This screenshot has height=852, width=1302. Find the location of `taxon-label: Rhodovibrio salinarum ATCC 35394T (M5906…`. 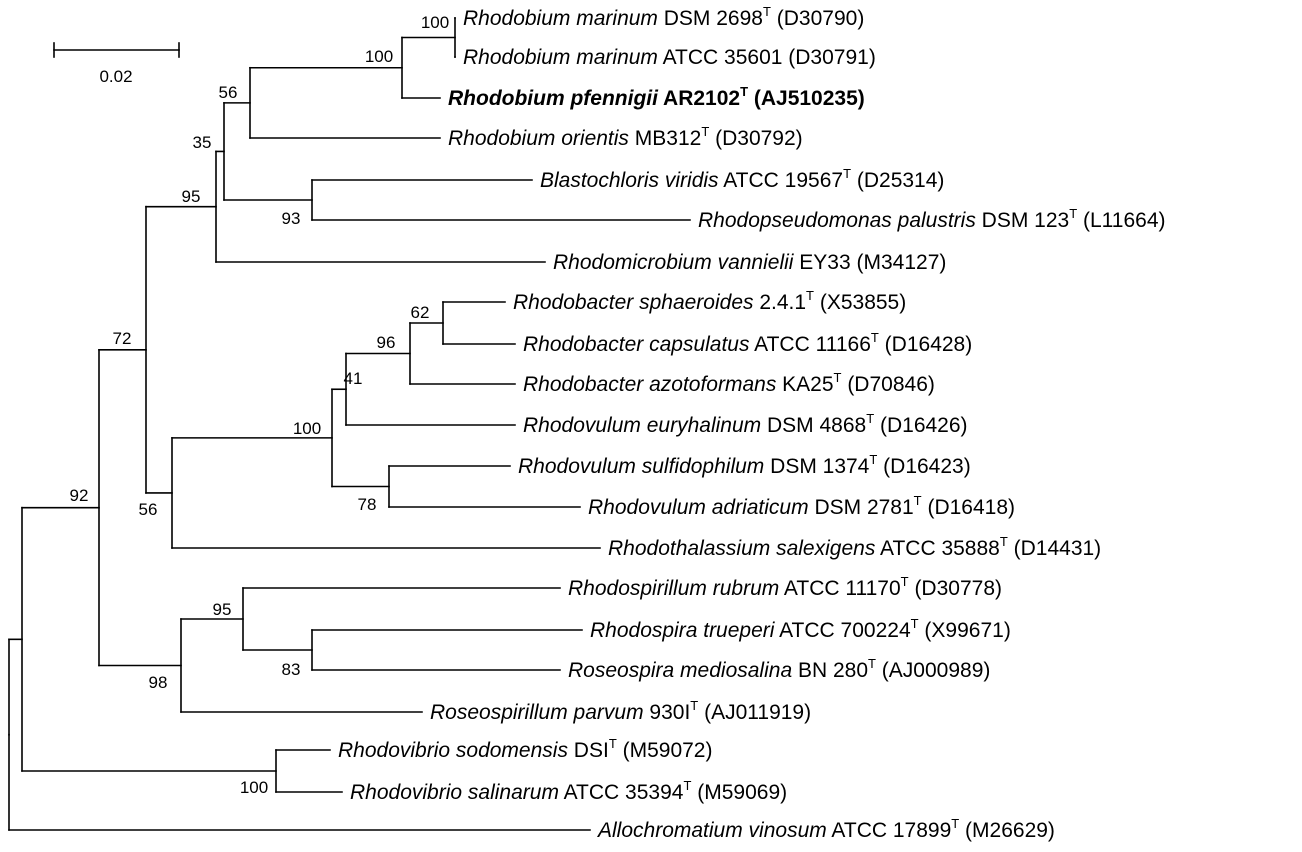

taxon-label: Rhodovibrio salinarum ATCC 35394T (M5906… is located at coordinates (568, 791).